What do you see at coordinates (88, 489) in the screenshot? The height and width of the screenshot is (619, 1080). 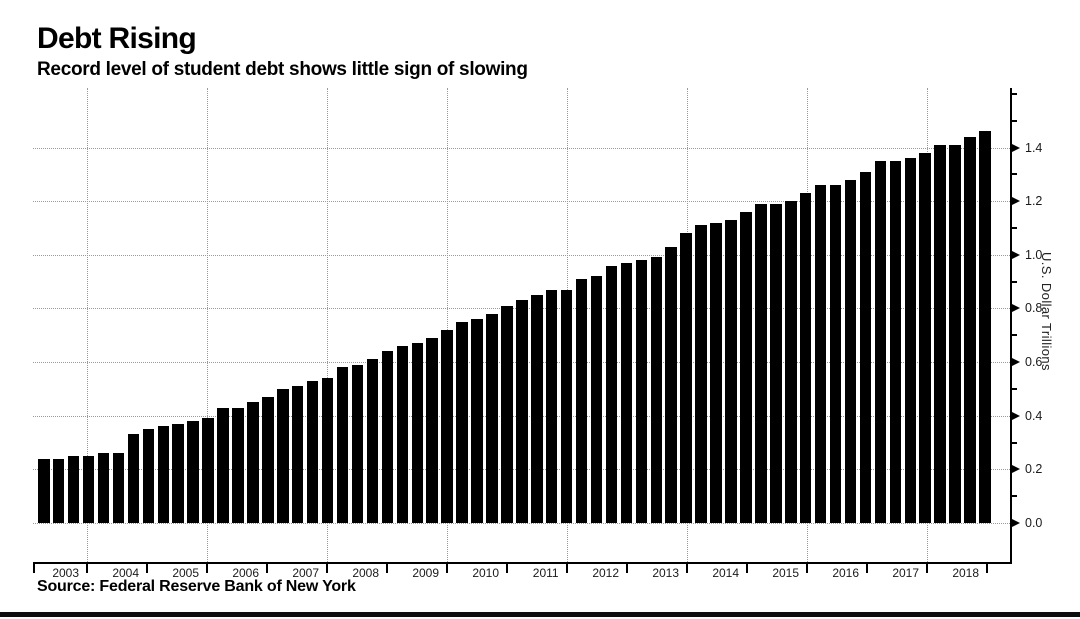 I see `bar-2003-q4` at bounding box center [88, 489].